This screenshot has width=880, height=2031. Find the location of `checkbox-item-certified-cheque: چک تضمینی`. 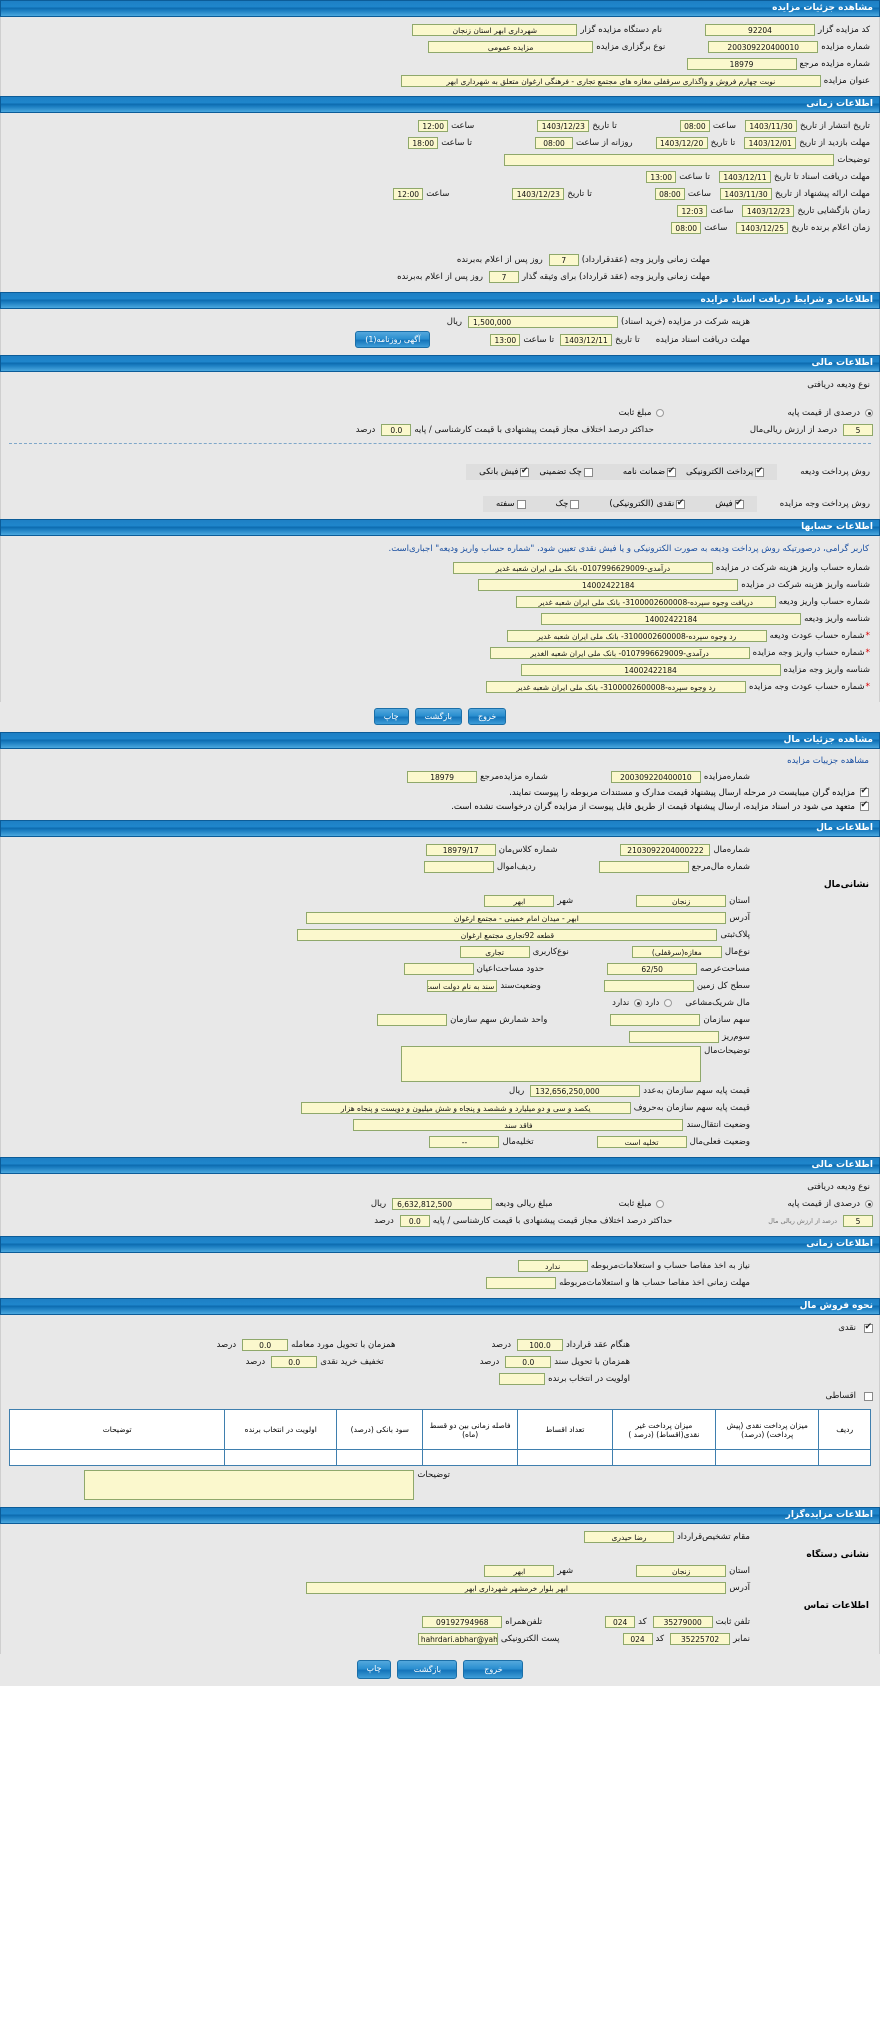

checkbox-item-certified-cheque: چک تضمینی is located at coordinates (566, 472).